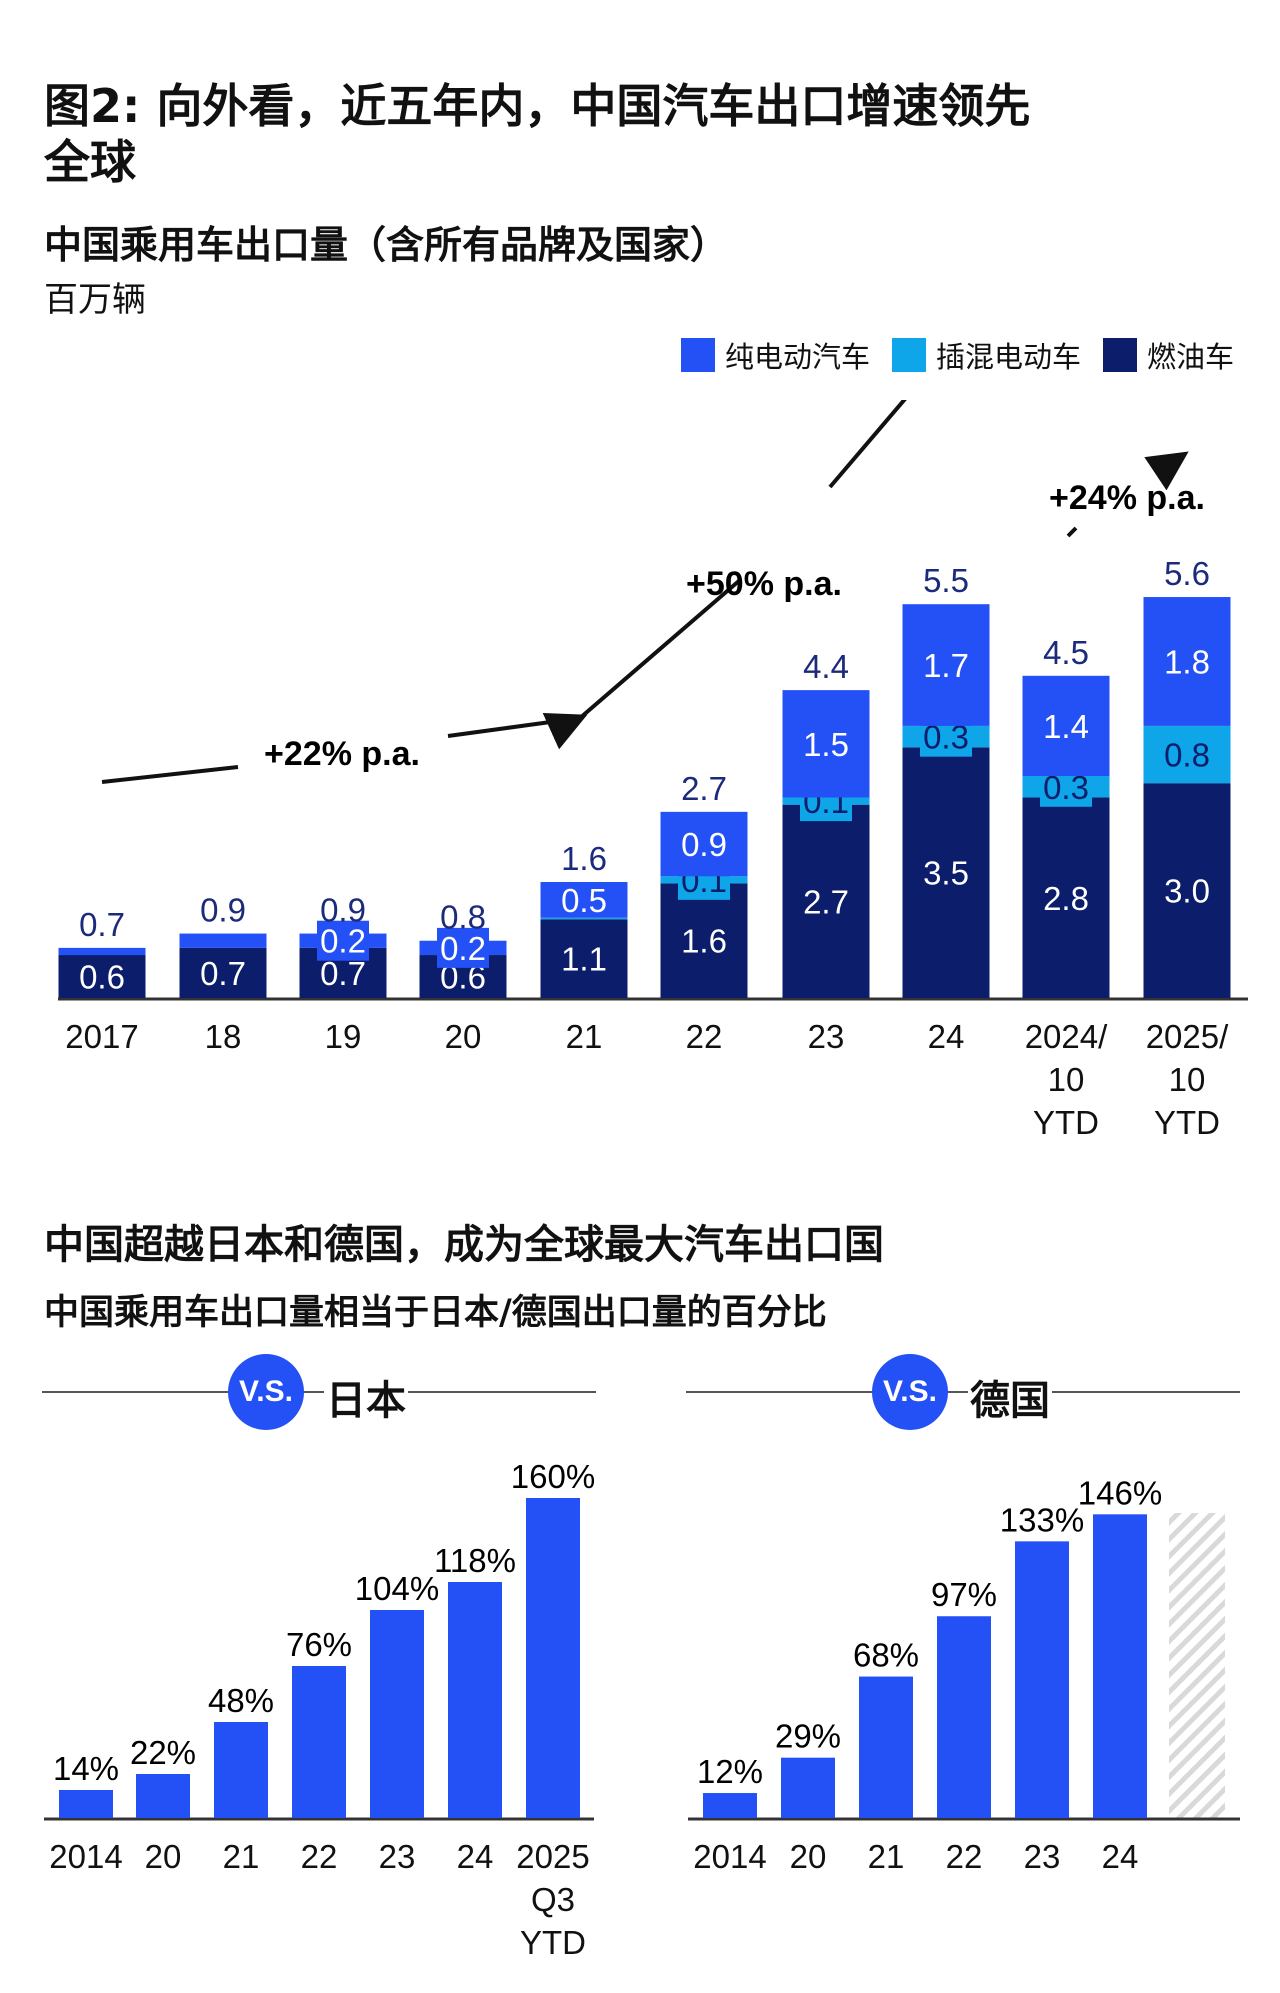  I want to click on legend-swatch-phev, so click(908, 355).